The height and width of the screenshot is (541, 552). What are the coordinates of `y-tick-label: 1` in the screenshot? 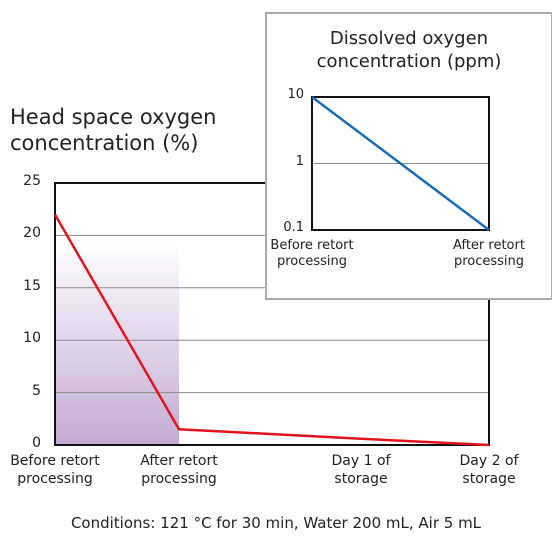 It's located at (299, 161).